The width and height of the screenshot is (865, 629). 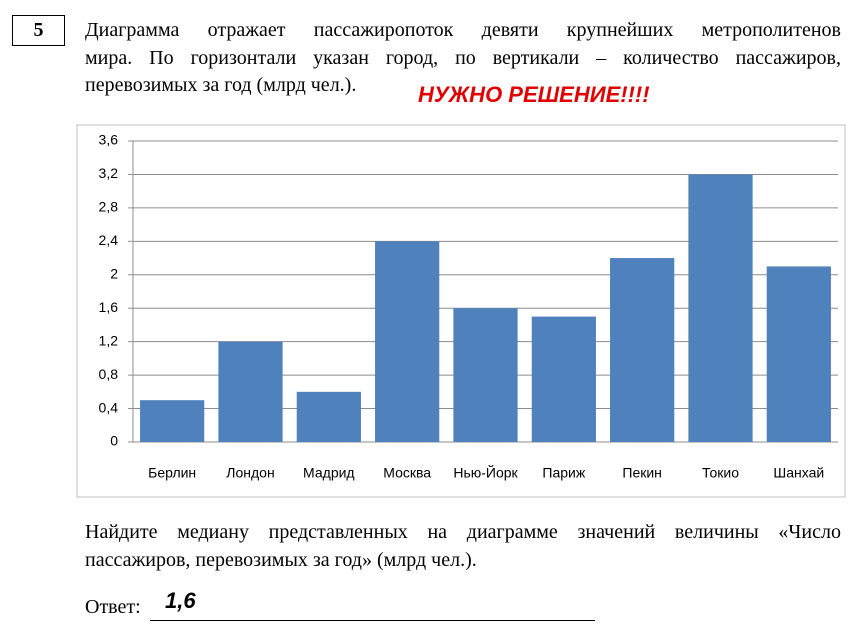 What do you see at coordinates (372, 620) in the screenshot?
I see `answer-line` at bounding box center [372, 620].